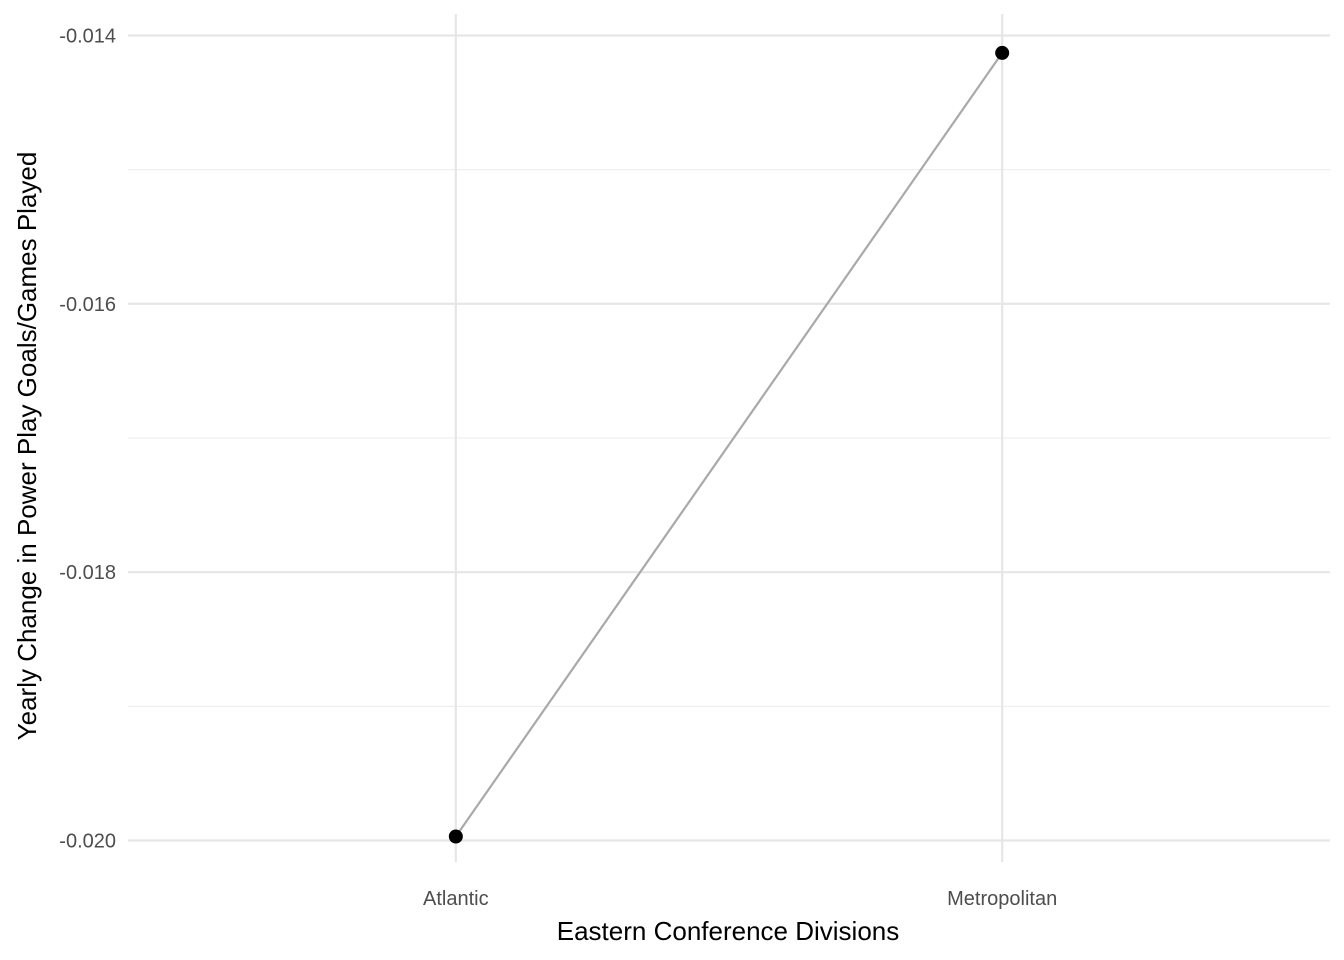 The height and width of the screenshot is (960, 1344). I want to click on x-tick-label-layer: Atlantic Metropolitan, so click(740, 899).